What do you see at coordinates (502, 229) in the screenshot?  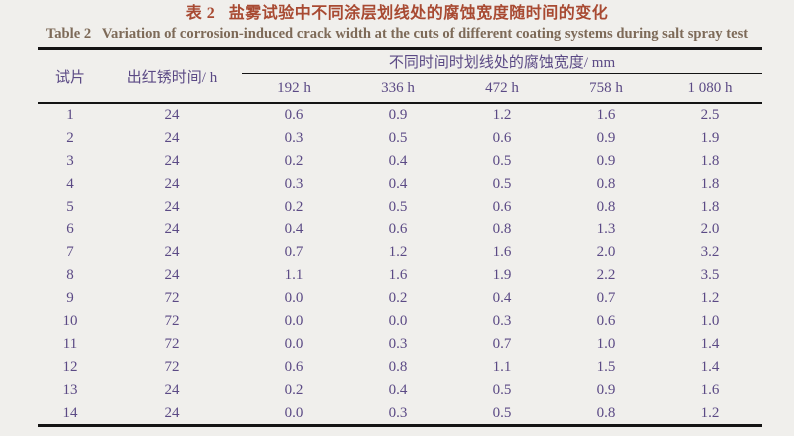 I see `width-472h-cell: 0.8` at bounding box center [502, 229].